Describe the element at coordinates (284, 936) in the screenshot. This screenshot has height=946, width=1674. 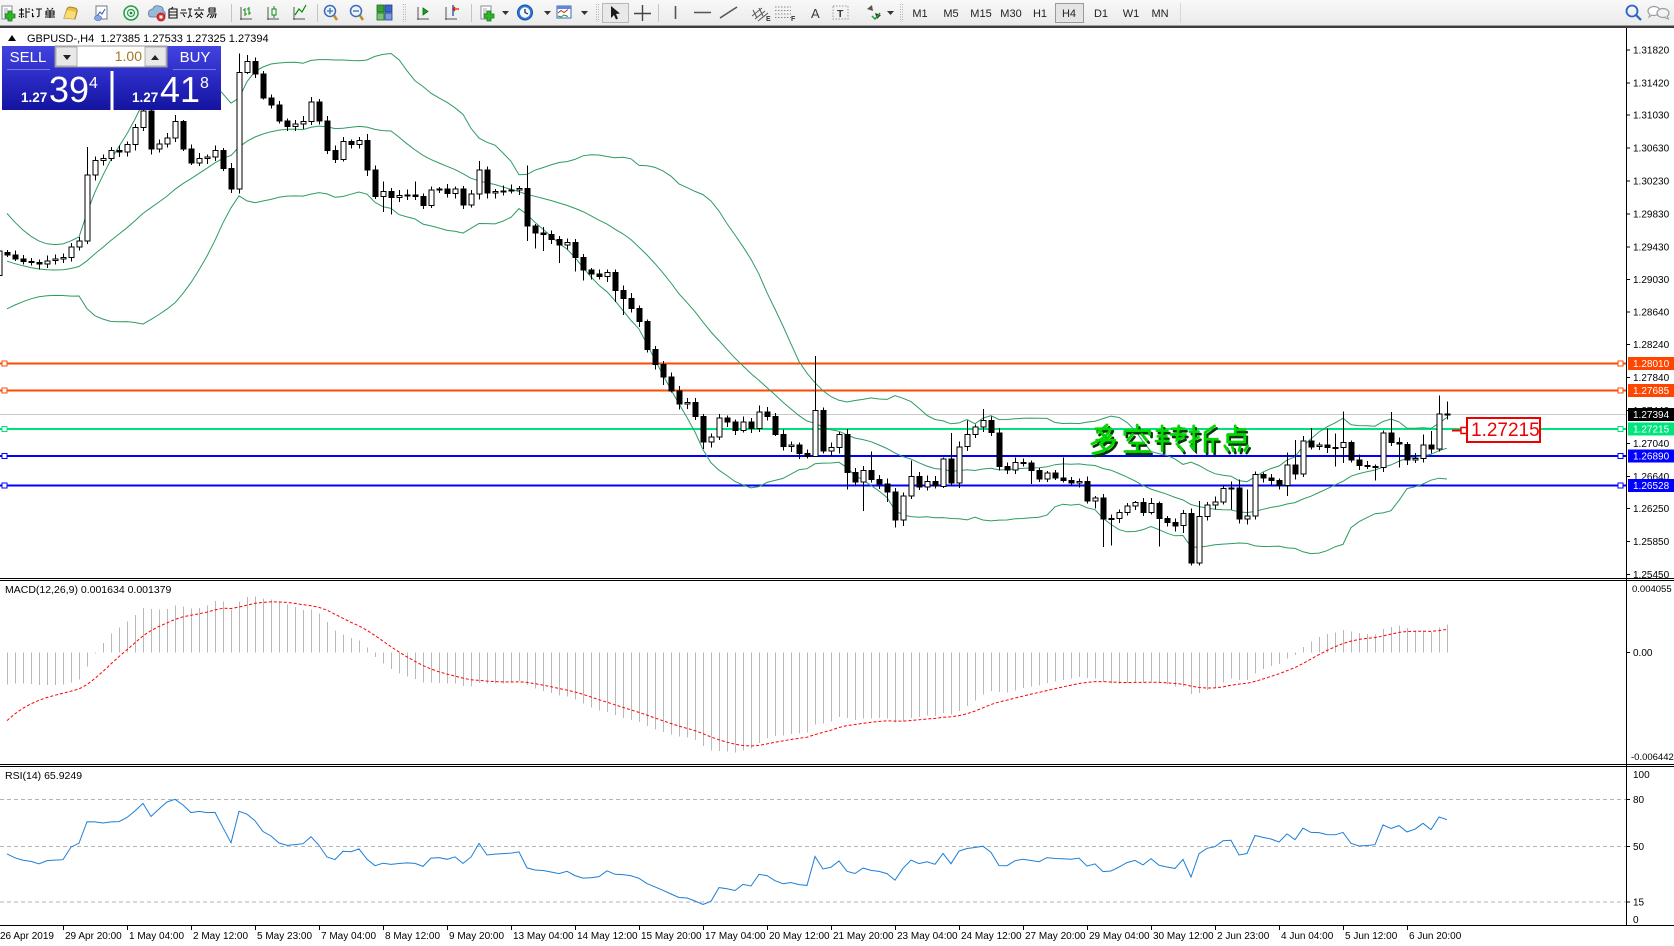
I see `svg-text: 5 May 23:00` at that location.